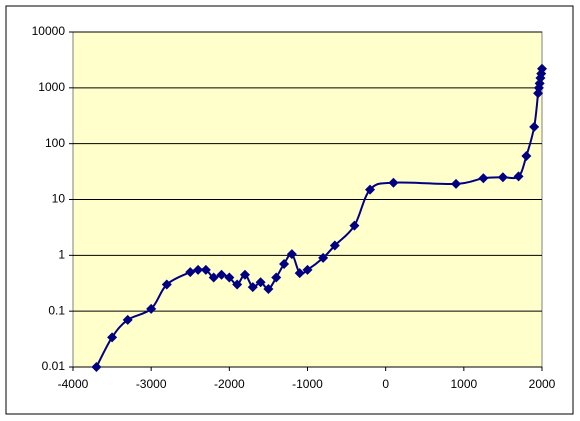 The image size is (580, 421). I want to click on y-tick-label: 100, so click(55, 143).